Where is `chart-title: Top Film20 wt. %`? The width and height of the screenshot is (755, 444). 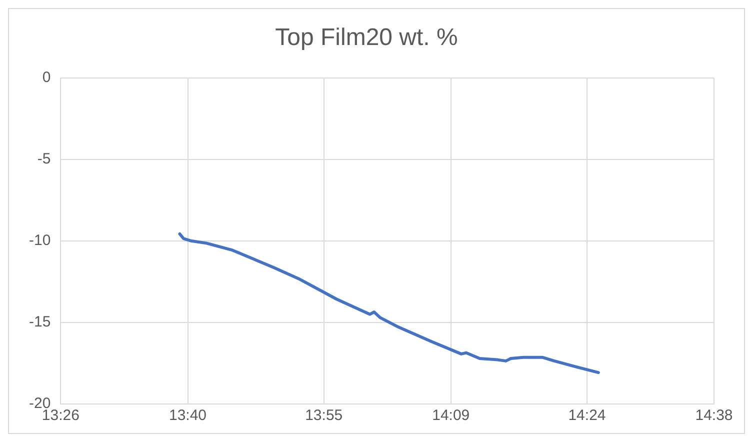 chart-title: Top Film20 wt. % is located at coordinates (366, 38).